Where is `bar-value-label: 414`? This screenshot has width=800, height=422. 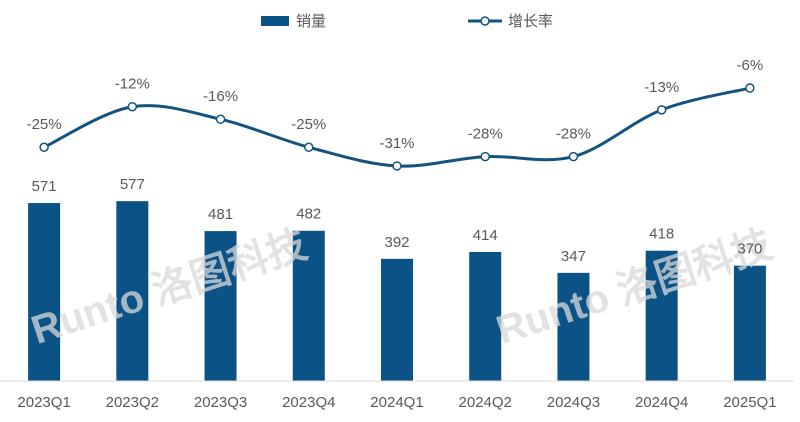
bar-value-label: 414 is located at coordinates (485, 235).